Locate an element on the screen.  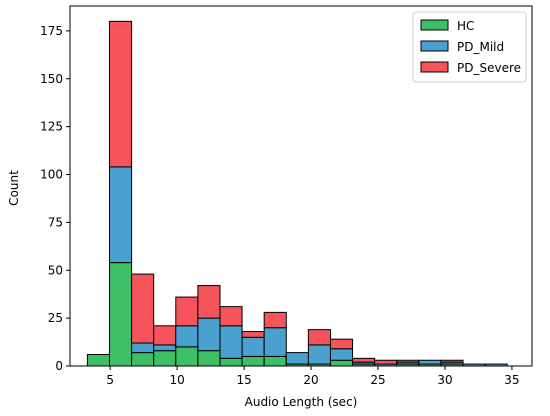
y-tick-label: 125 is located at coordinates (51, 127).